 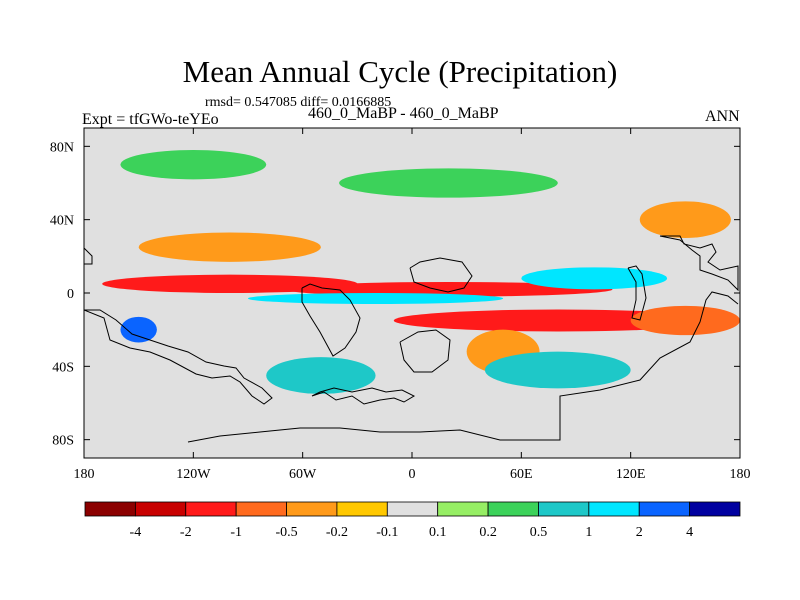 I want to click on coastline-south-america, so click(x=331, y=320).